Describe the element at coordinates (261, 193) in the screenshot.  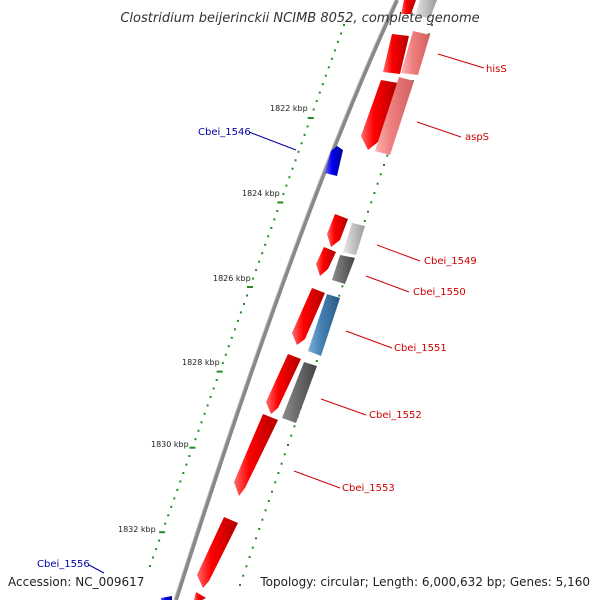
I see `kbp-tick-label: 1824 kbp` at that location.